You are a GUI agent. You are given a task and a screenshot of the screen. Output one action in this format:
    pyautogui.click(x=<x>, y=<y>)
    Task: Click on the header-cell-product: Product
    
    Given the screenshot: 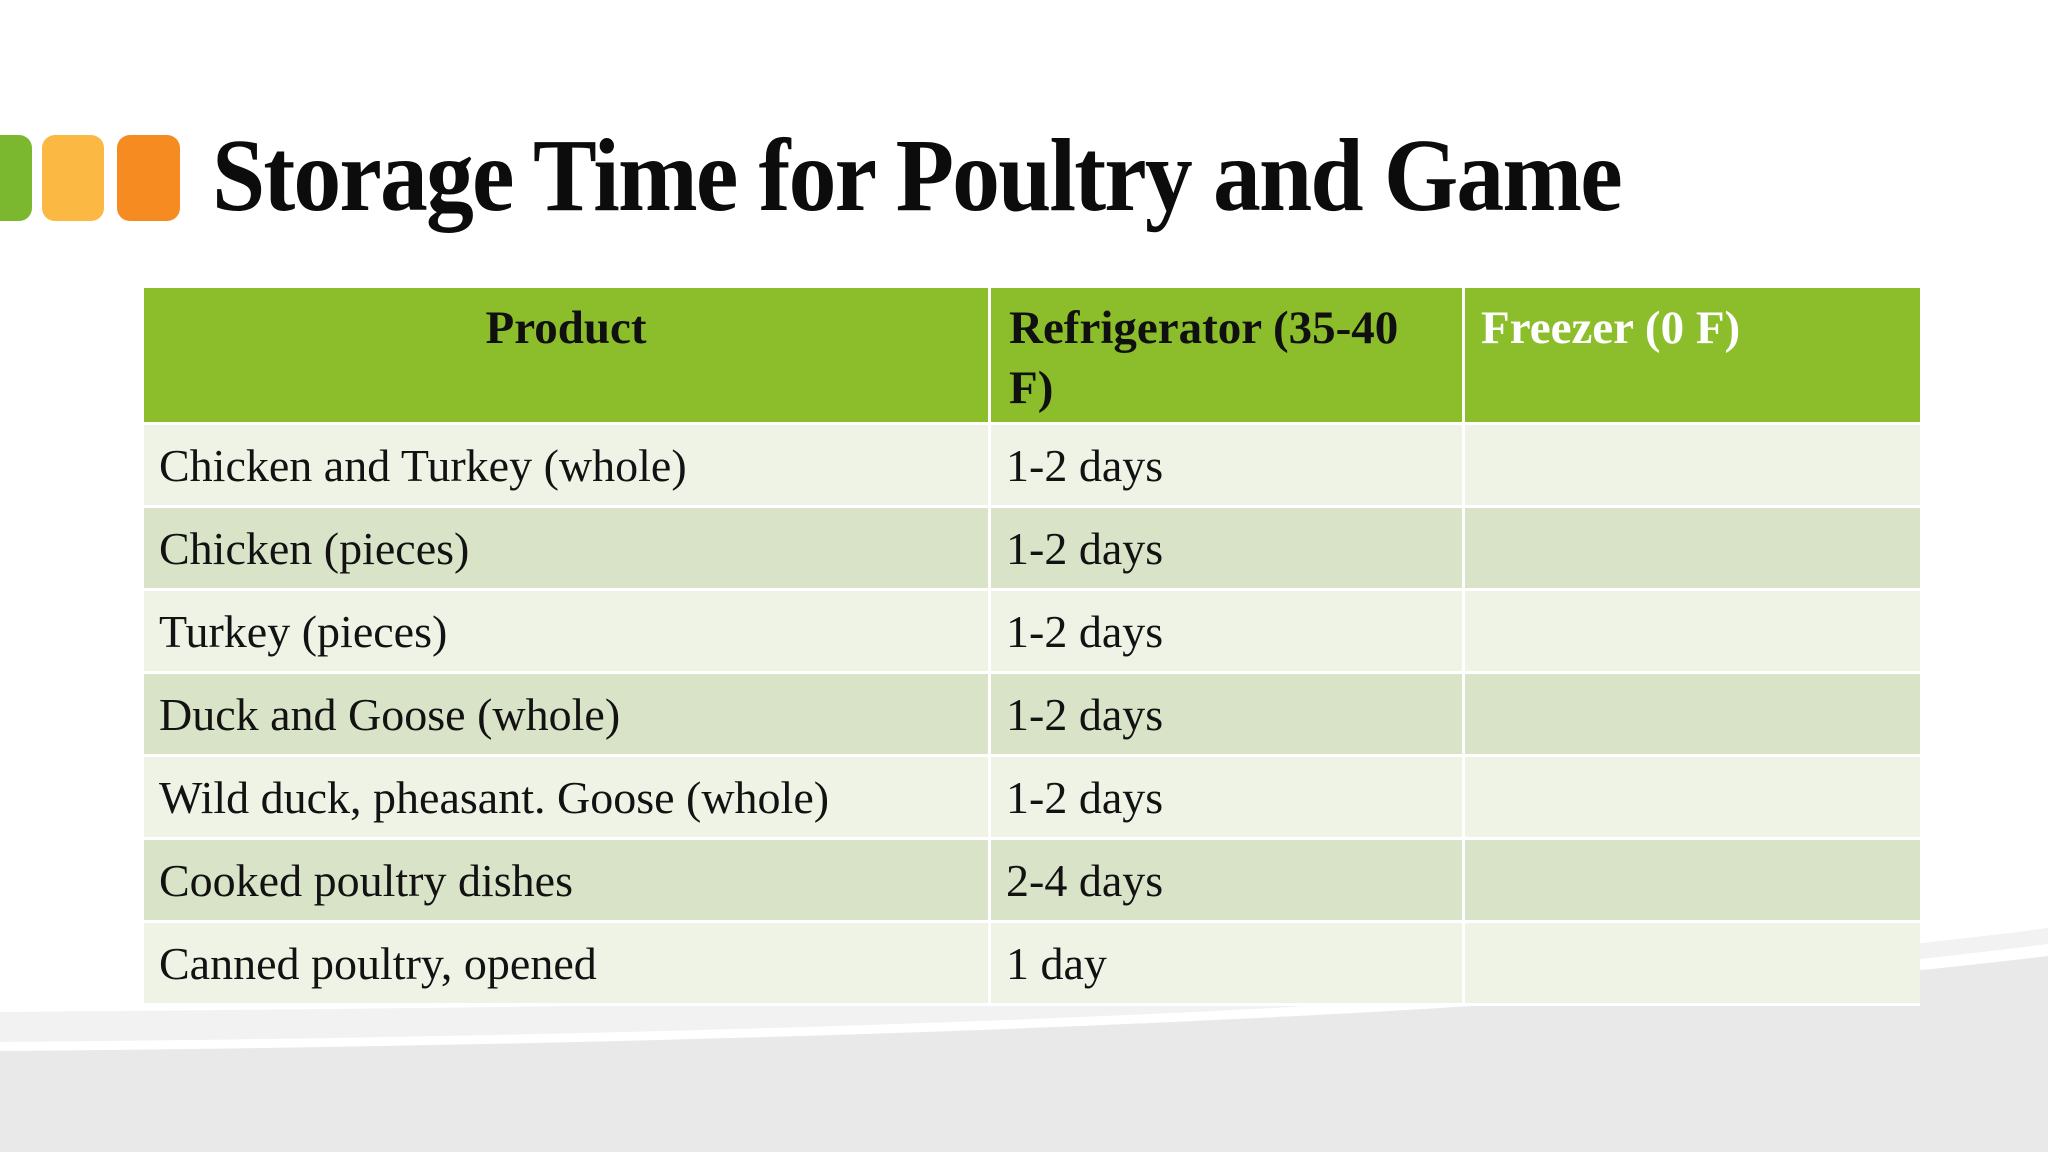 What is the action you would take?
    pyautogui.click(x=566, y=356)
    